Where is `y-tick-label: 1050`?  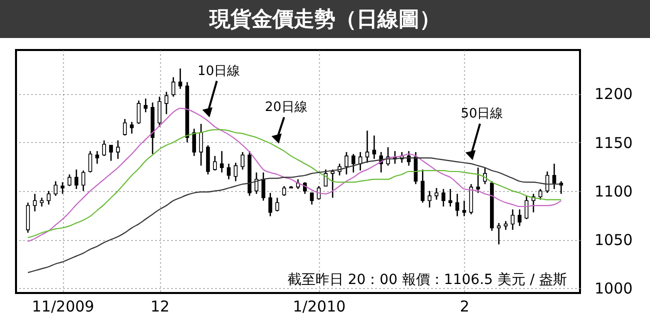 y-tick-label: 1050 is located at coordinates (613, 240).